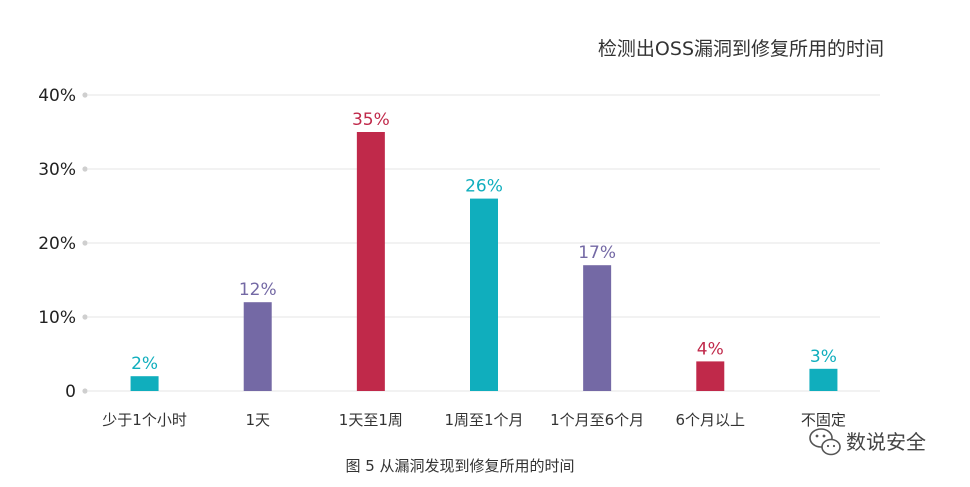 The width and height of the screenshot is (970, 487). Describe the element at coordinates (483, 420) in the screenshot. I see `x-tick-label: 1周至1个月` at that location.